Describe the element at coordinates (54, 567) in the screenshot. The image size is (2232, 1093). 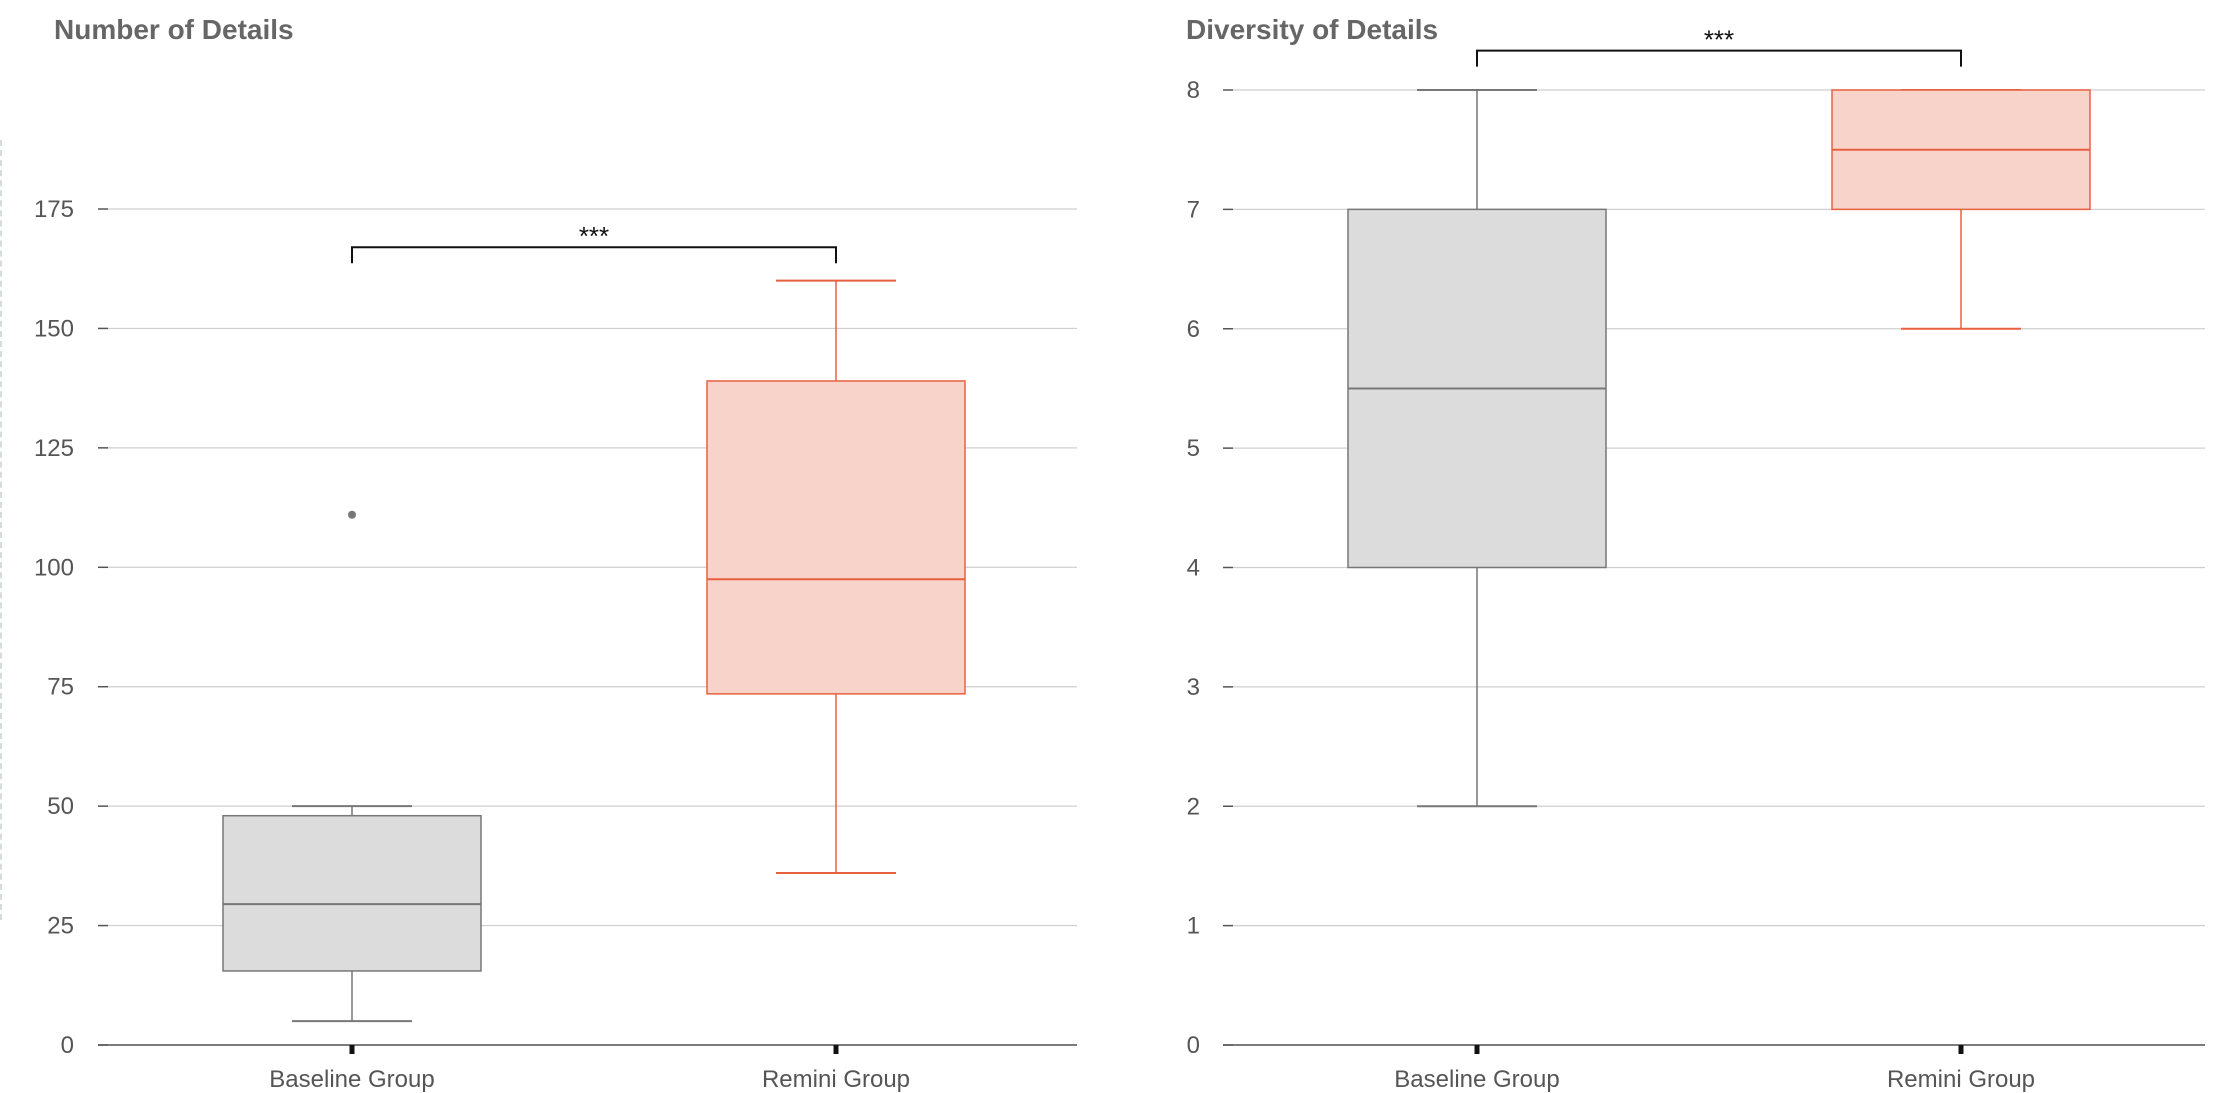
I see `y-tick-label: 100` at that location.